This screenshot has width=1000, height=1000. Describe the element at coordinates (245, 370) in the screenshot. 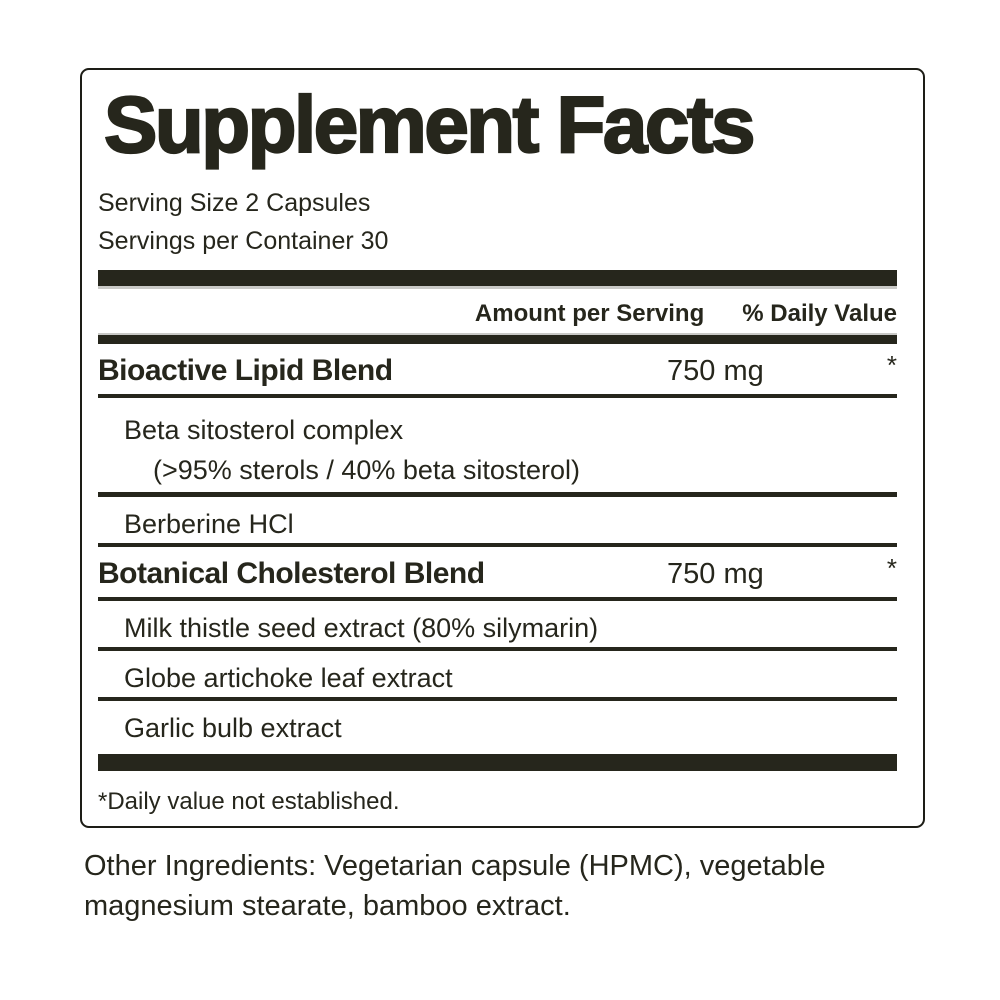

I see `blend-name: Bioactive Lipid Blend` at that location.